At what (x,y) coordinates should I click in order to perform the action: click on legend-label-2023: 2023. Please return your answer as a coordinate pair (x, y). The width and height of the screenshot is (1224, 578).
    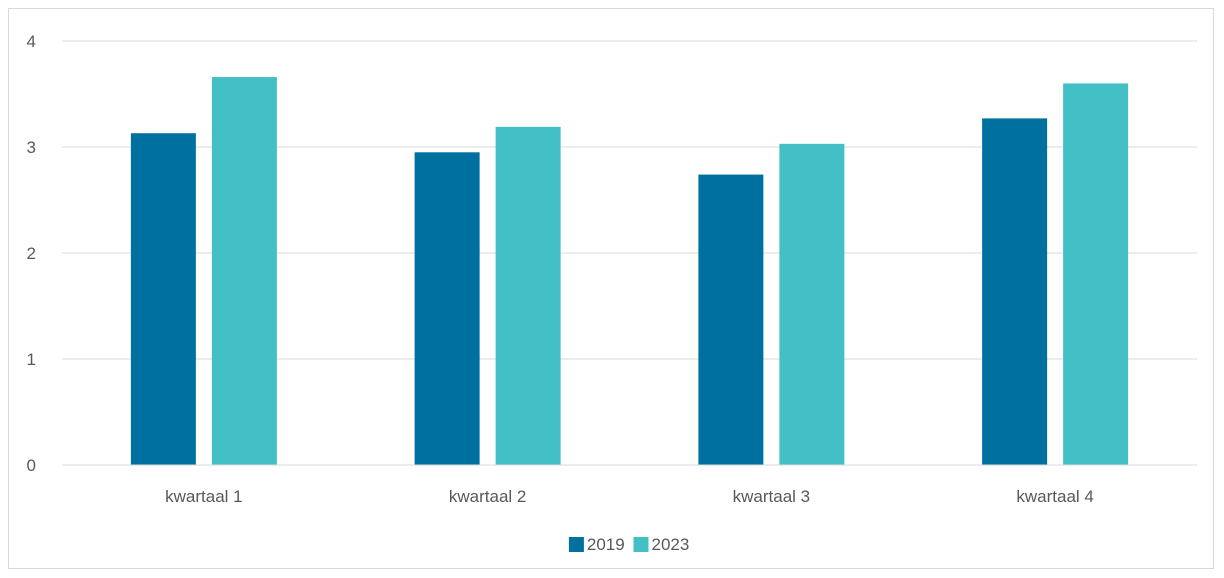
    Looking at the image, I should click on (671, 544).